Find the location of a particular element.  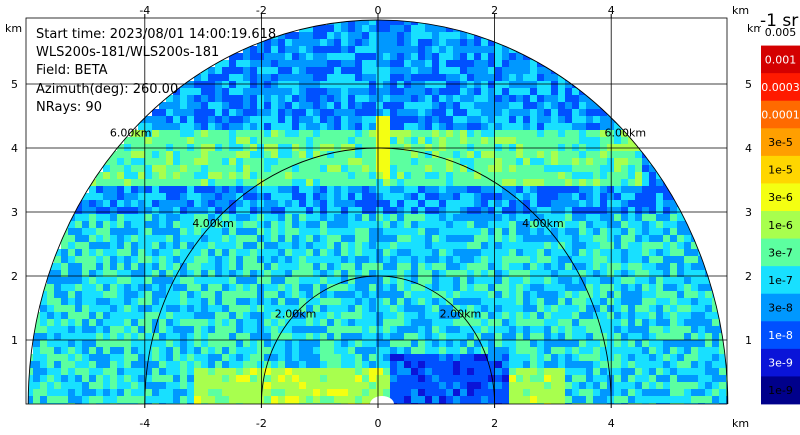

x-tick-label-bottom: 0 is located at coordinates (378, 423).